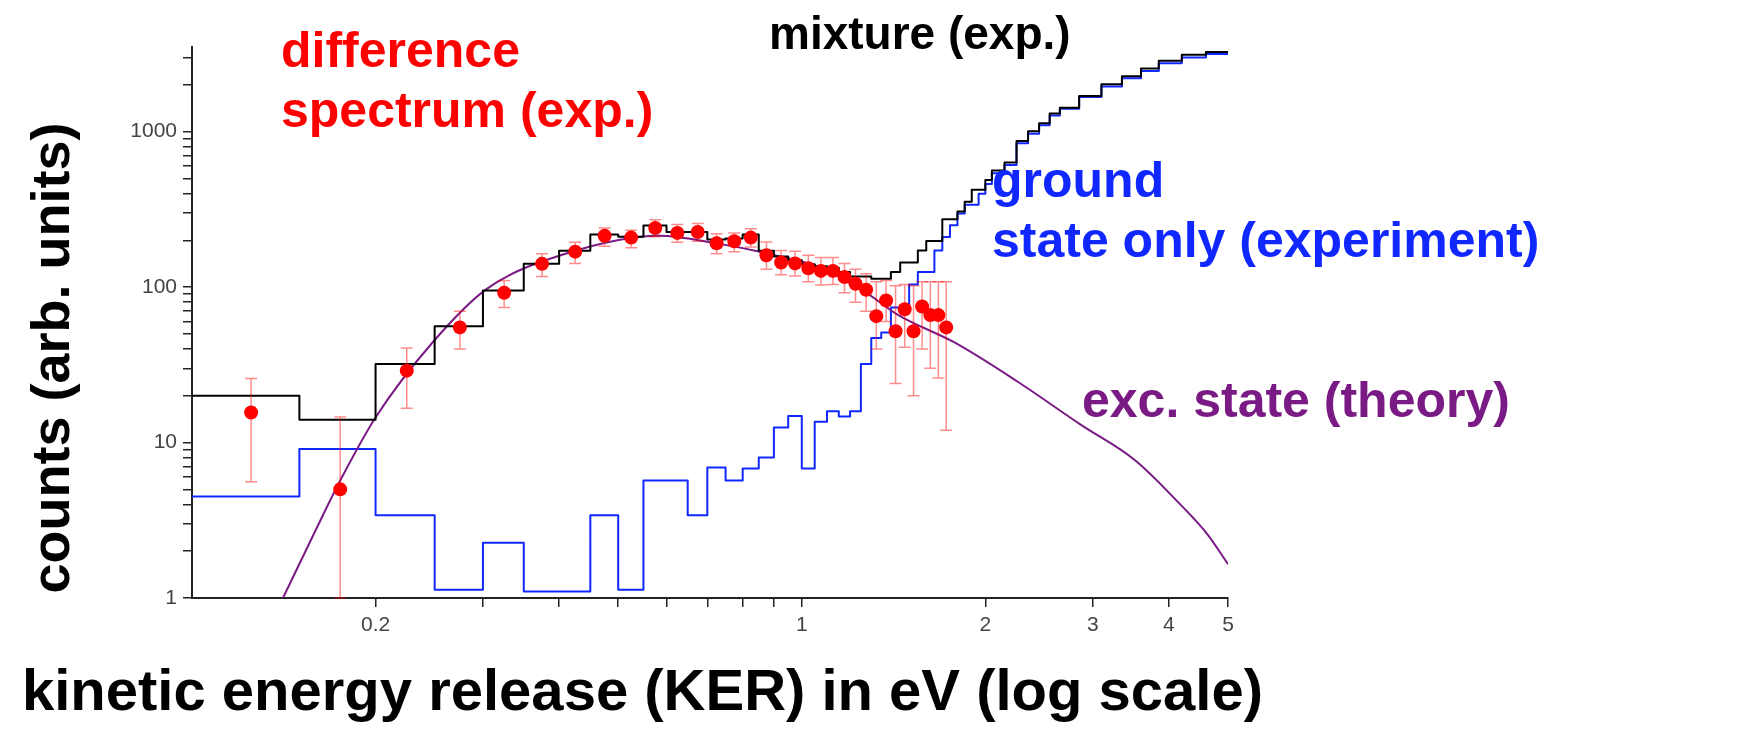 The image size is (1740, 729). I want to click on x-tick-label: 5, so click(1228, 624).